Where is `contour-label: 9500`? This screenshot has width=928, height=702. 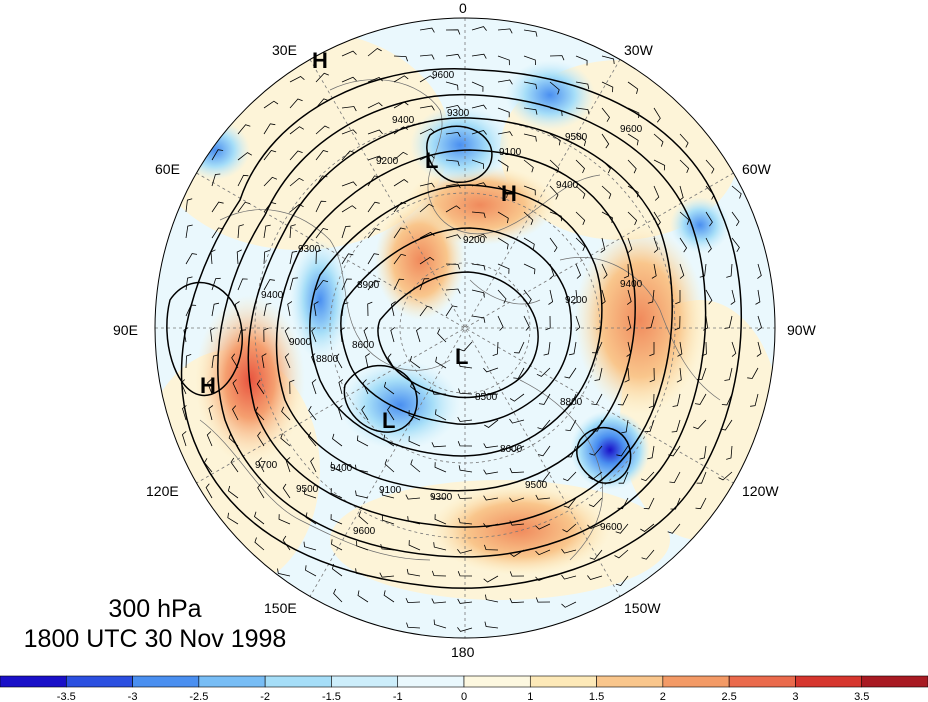
contour-label: 9500 is located at coordinates (576, 137).